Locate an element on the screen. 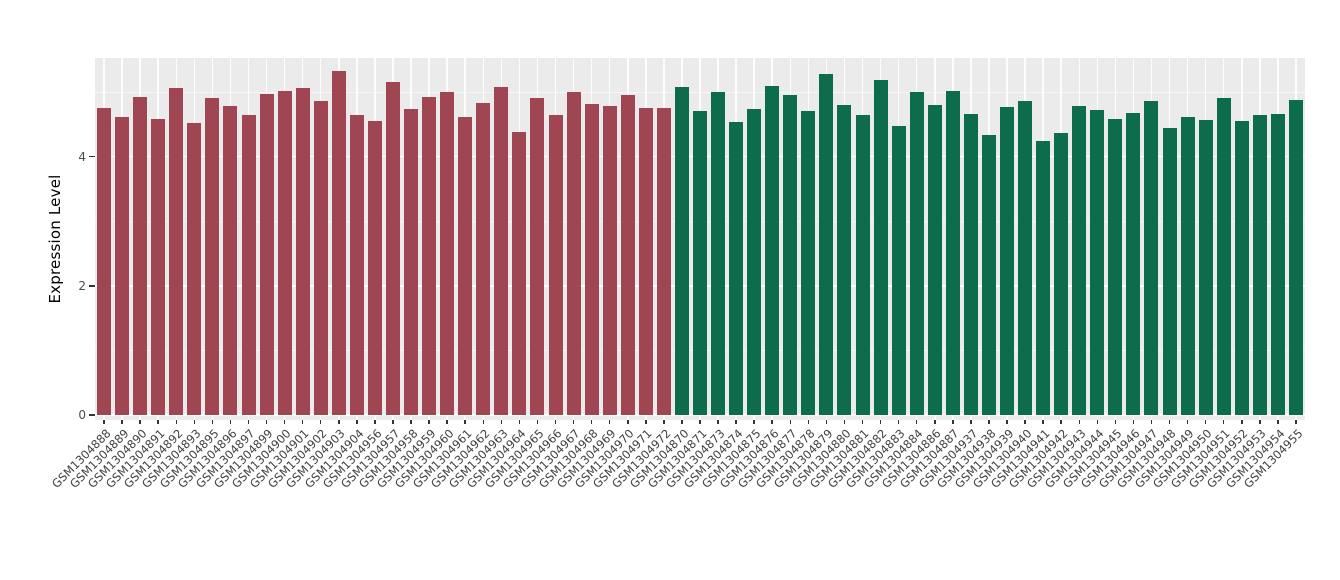  bar-GSM1304962 is located at coordinates (483, 258).